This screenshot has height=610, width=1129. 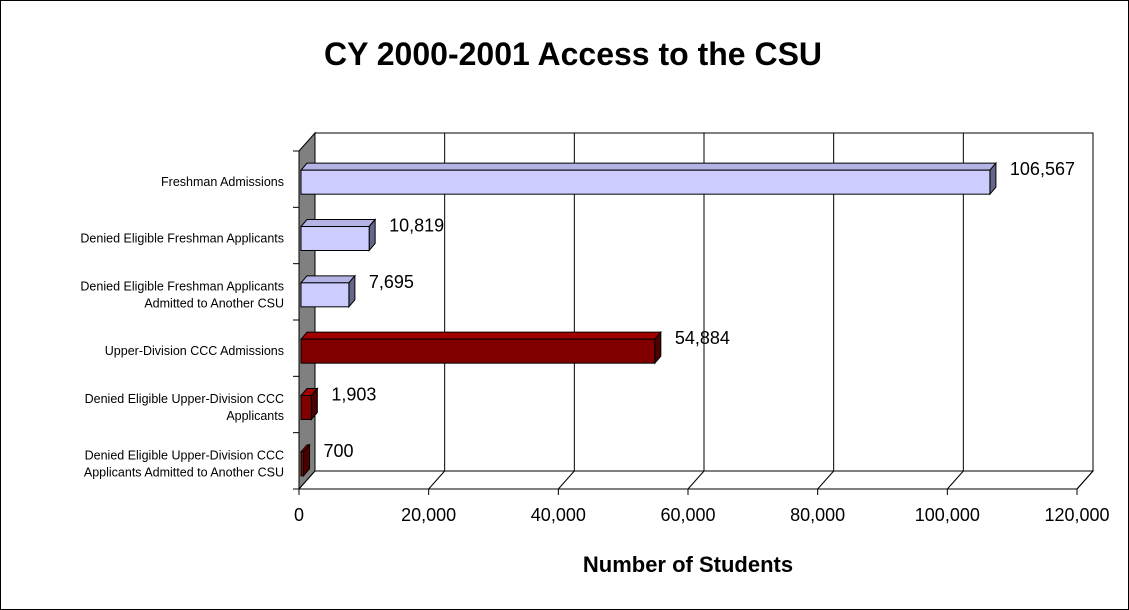 What do you see at coordinates (222, 182) in the screenshot?
I see `category-label: Freshman Admissions` at bounding box center [222, 182].